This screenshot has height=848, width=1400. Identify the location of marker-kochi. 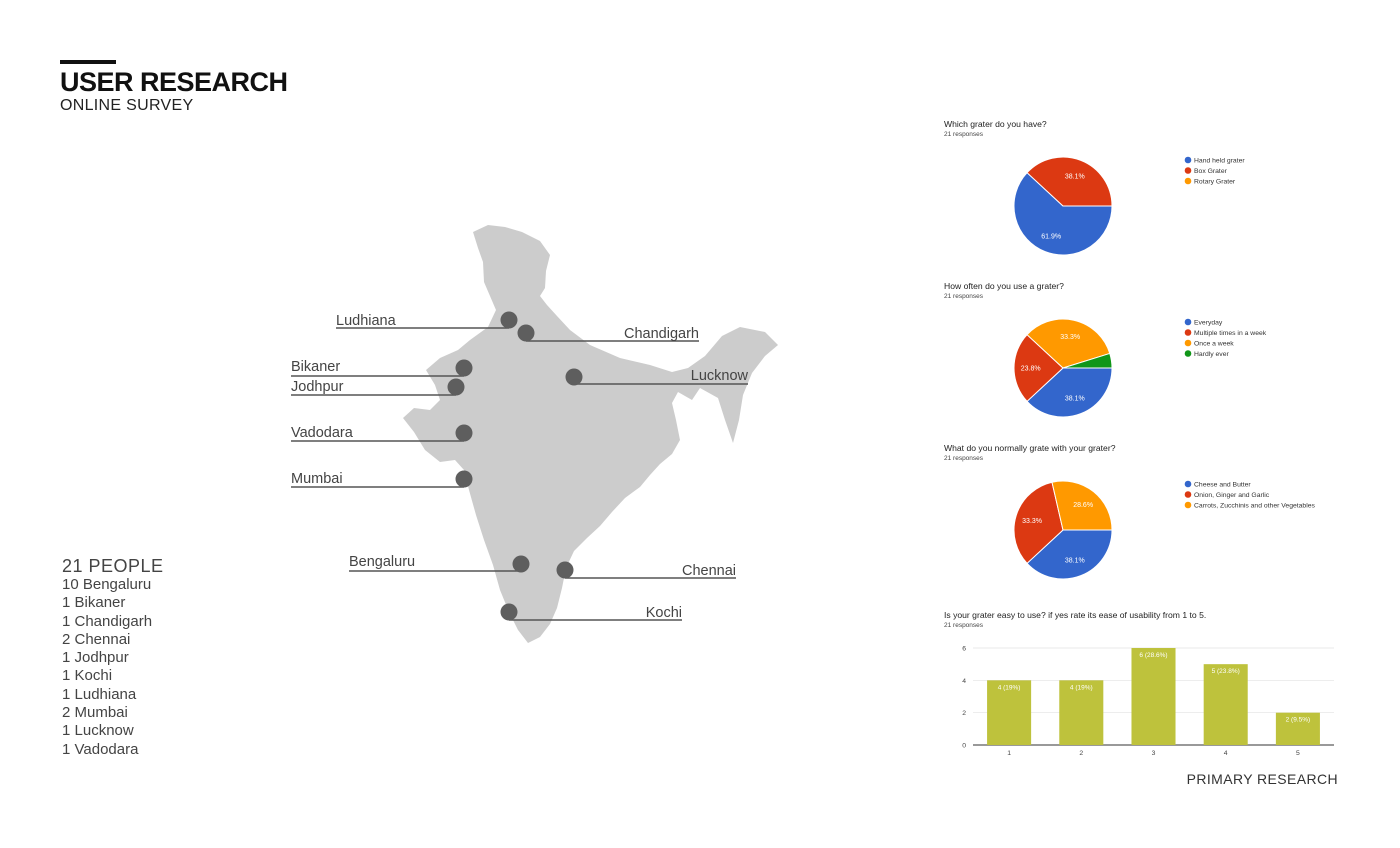
(509, 612).